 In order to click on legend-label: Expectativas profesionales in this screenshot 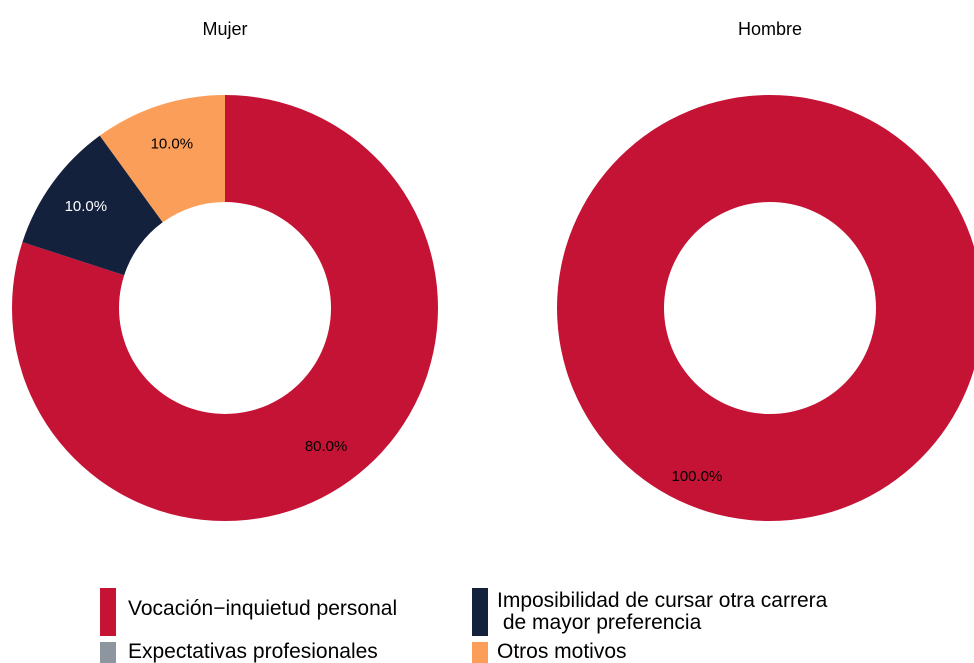, I will do `click(253, 651)`.